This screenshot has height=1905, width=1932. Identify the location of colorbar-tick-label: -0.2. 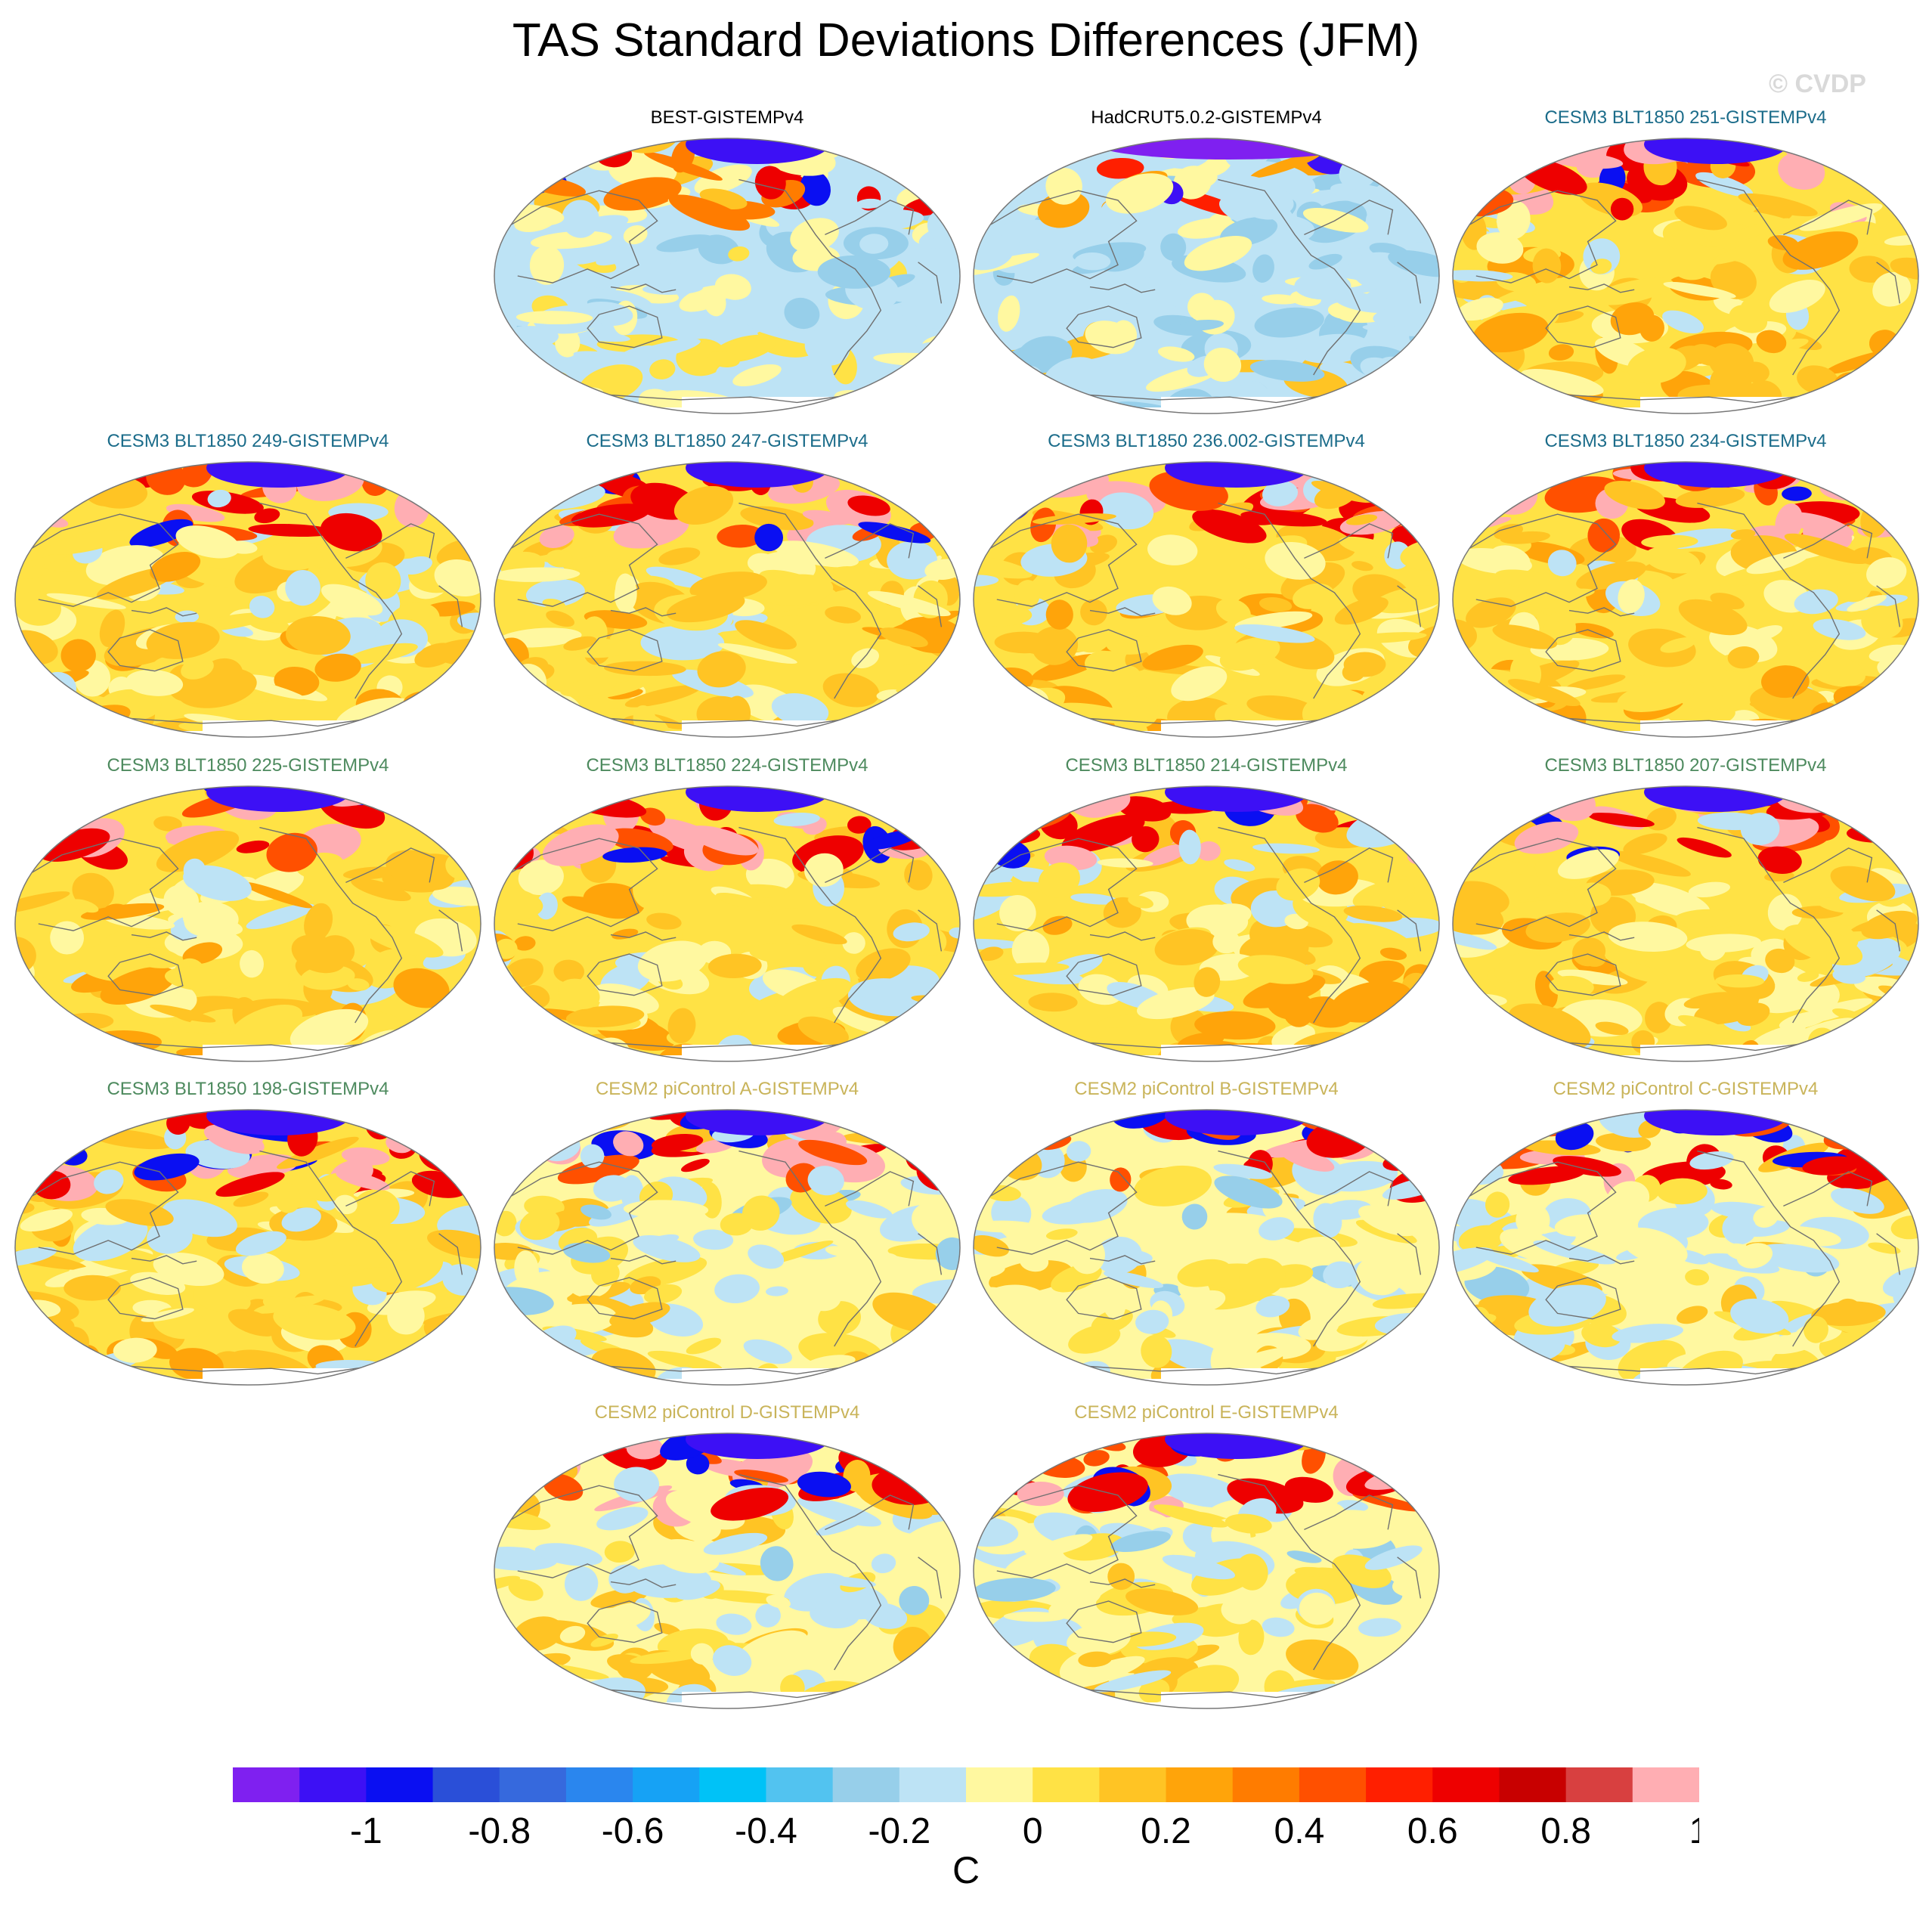
(899, 1831).